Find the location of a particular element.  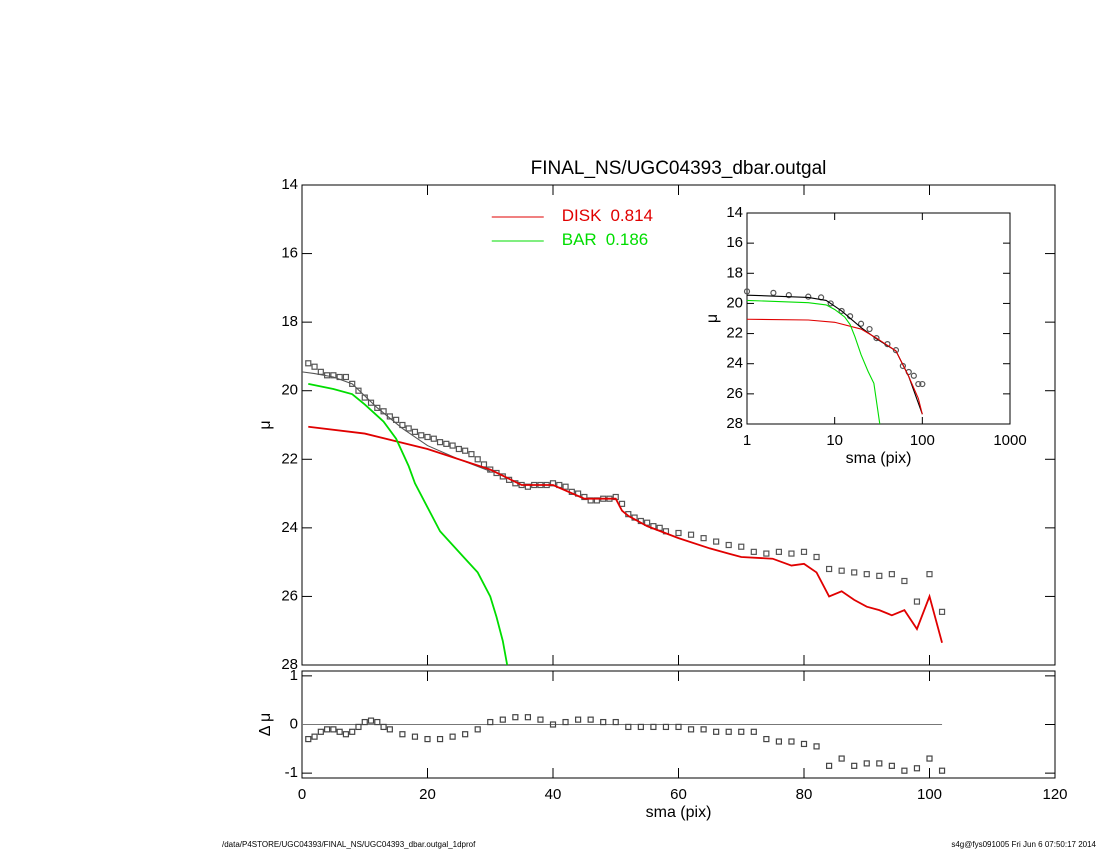

x-tick-label: 20 is located at coordinates (427, 794).